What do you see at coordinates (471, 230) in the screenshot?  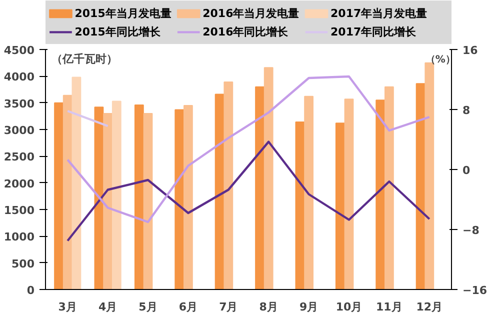 I see `y2-tick-label: −8` at bounding box center [471, 230].